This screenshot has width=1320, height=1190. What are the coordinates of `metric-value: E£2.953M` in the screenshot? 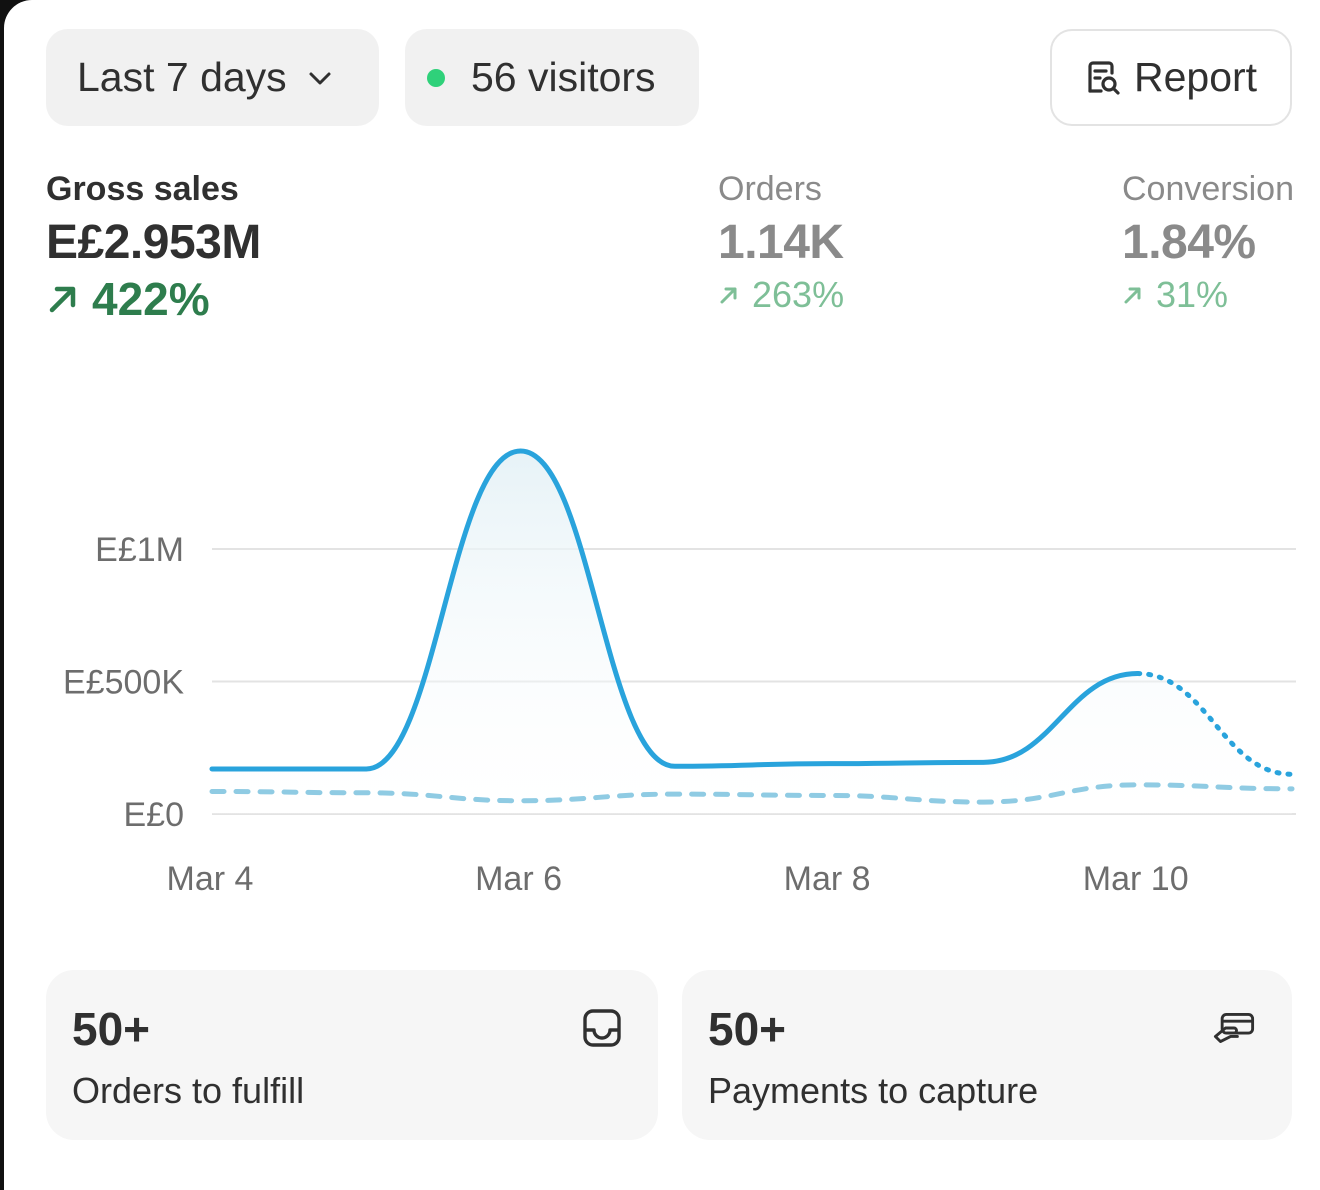 It's located at (153, 242).